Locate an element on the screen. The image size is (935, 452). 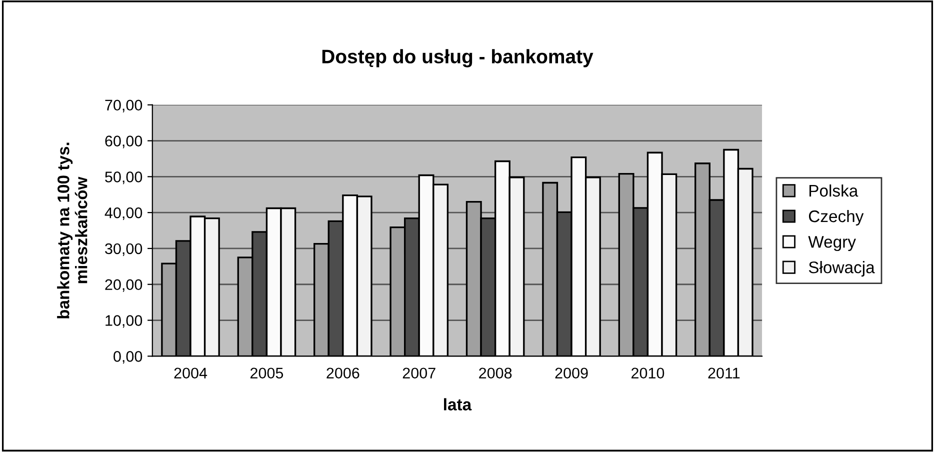
legend-label: Czechy is located at coordinates (836, 218).